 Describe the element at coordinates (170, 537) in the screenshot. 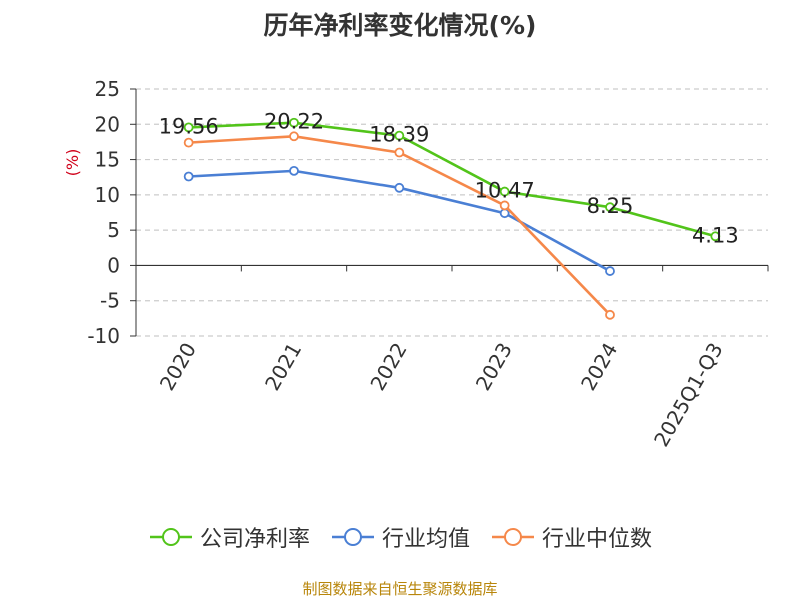

I see `legend-marker-company` at that location.